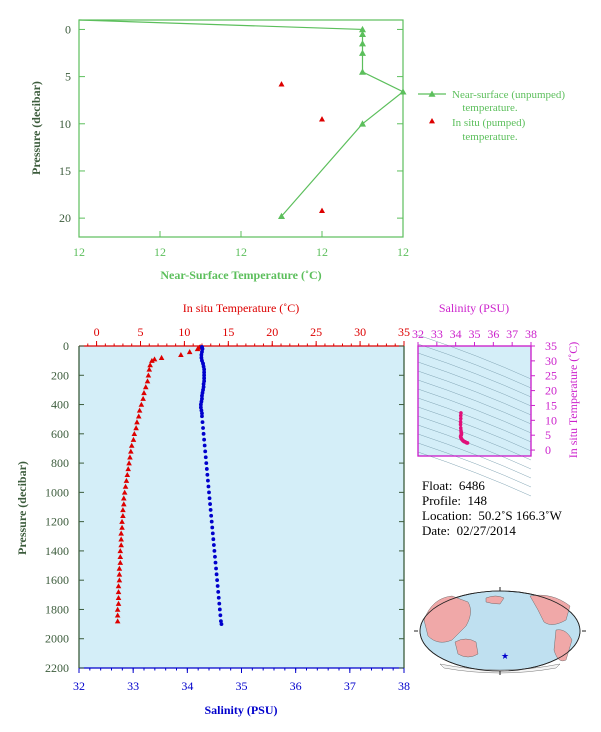  Describe the element at coordinates (418, 334) in the screenshot. I see `ts-salinity-tick-label: 32` at that location.